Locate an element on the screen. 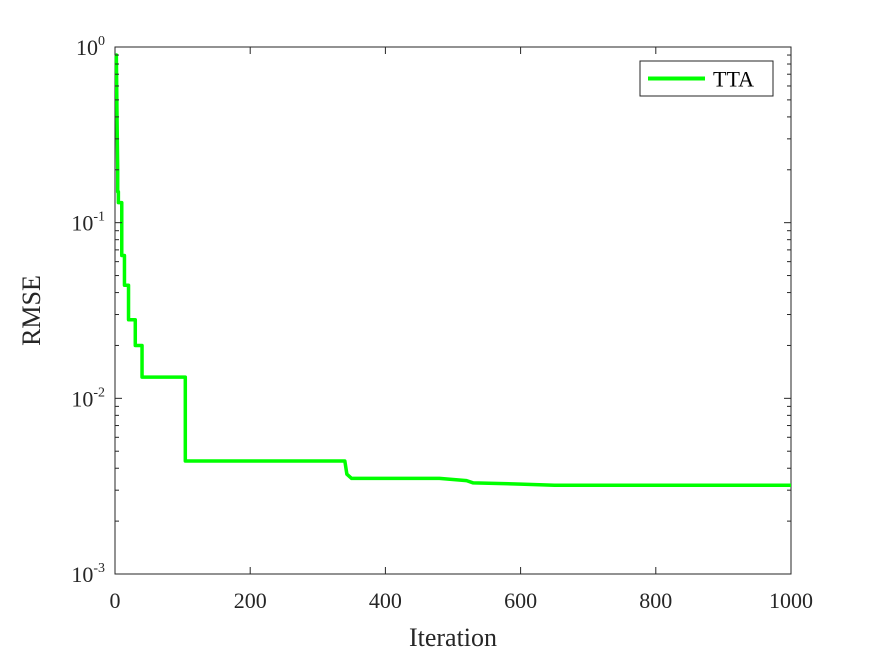  legend: TTA is located at coordinates (706, 78).